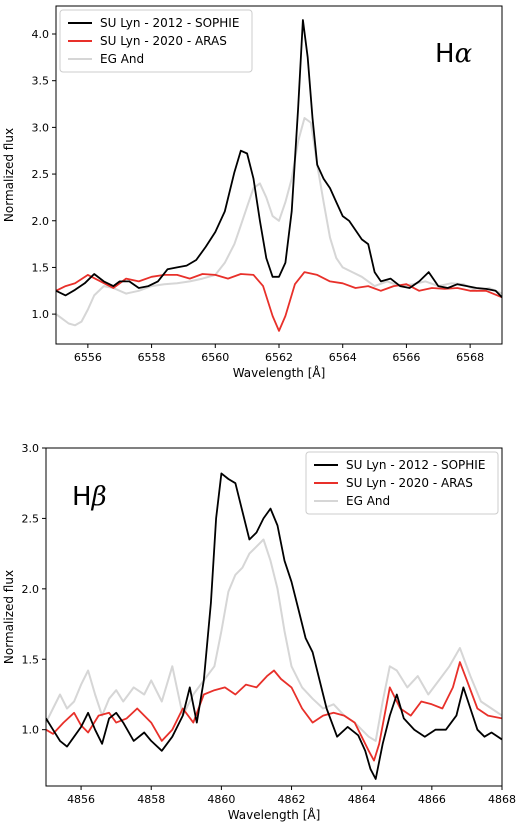 The image size is (520, 827). I want to click on x-tick-label: 4868, so click(502, 799).